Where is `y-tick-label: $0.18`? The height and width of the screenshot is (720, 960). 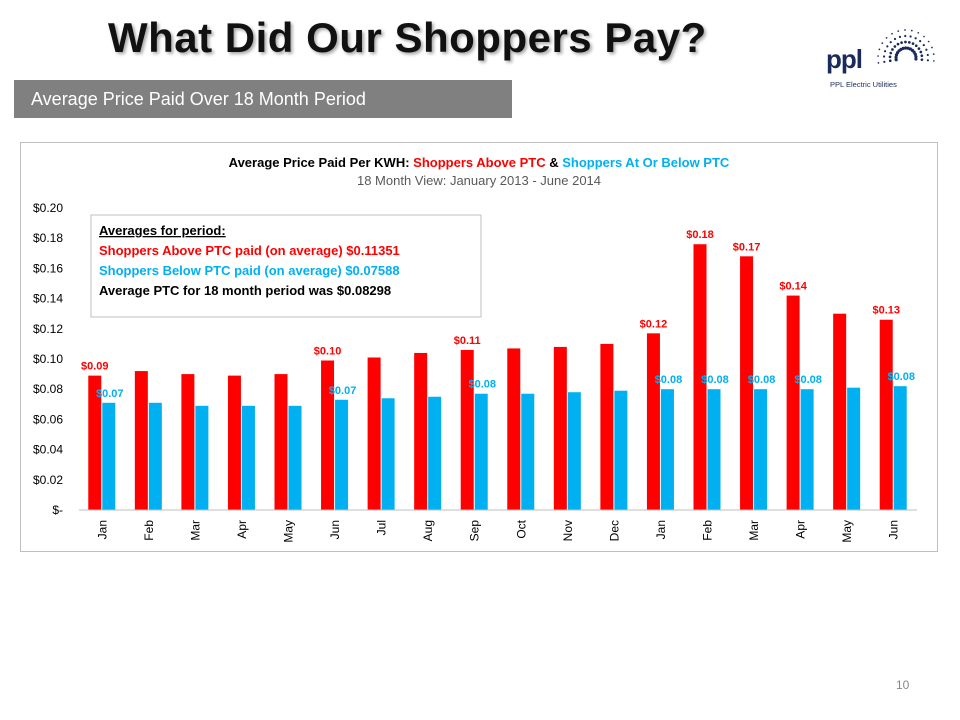
y-tick-label: $0.18 is located at coordinates (48, 238).